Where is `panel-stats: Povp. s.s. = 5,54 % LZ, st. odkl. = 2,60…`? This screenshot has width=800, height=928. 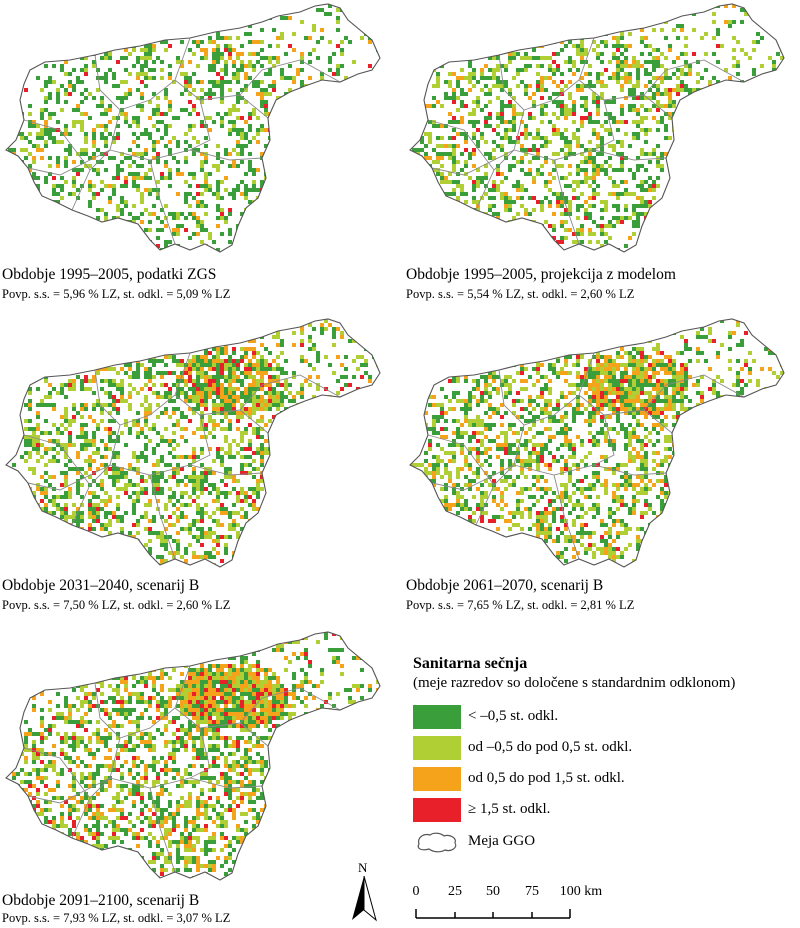
panel-stats: Povp. s.s. = 5,54 % LZ, st. odkl. = 2,60… is located at coordinates (520, 294).